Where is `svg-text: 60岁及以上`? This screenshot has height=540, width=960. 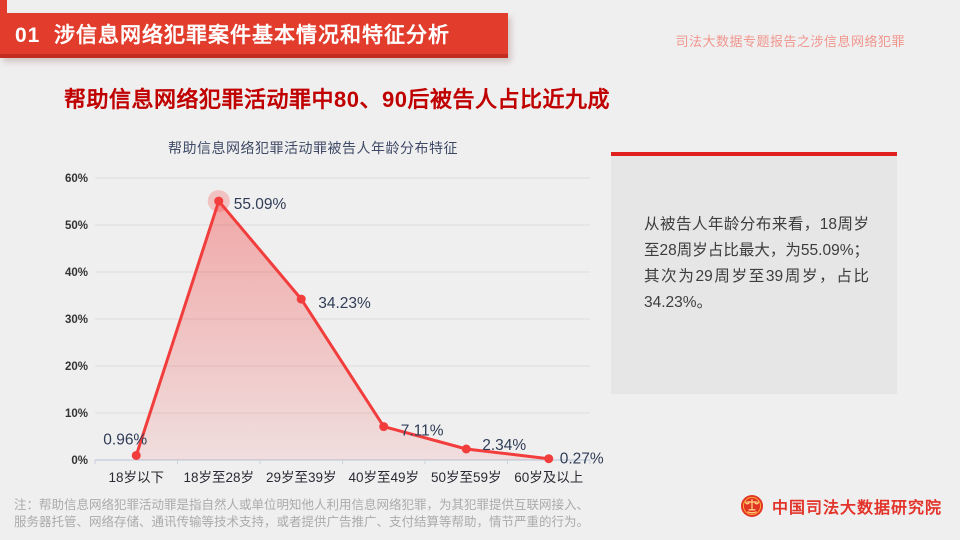 svg-text: 60岁及以上 is located at coordinates (548, 477).